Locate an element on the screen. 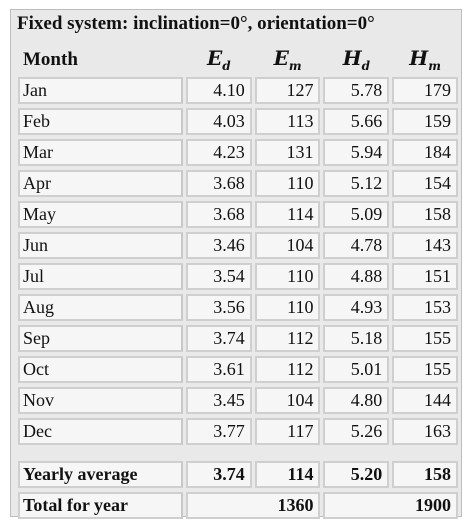 The width and height of the screenshot is (467, 524). value-cell-hm: 144 is located at coordinates (425, 400).